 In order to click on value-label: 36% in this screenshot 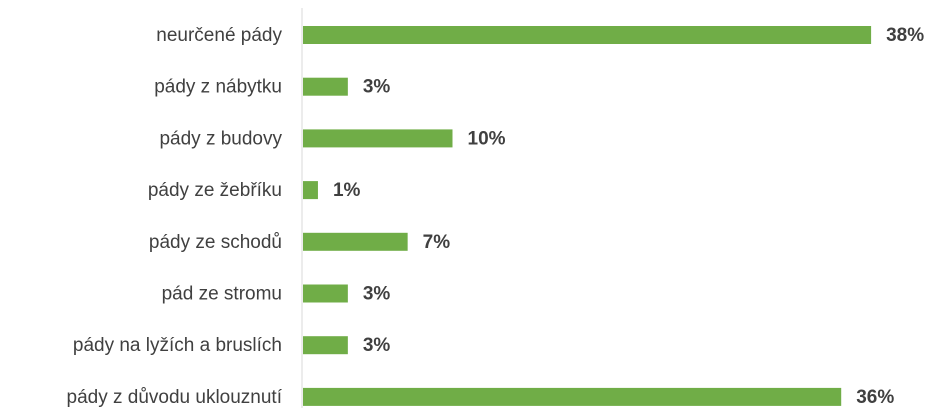, I will do `click(875, 397)`.